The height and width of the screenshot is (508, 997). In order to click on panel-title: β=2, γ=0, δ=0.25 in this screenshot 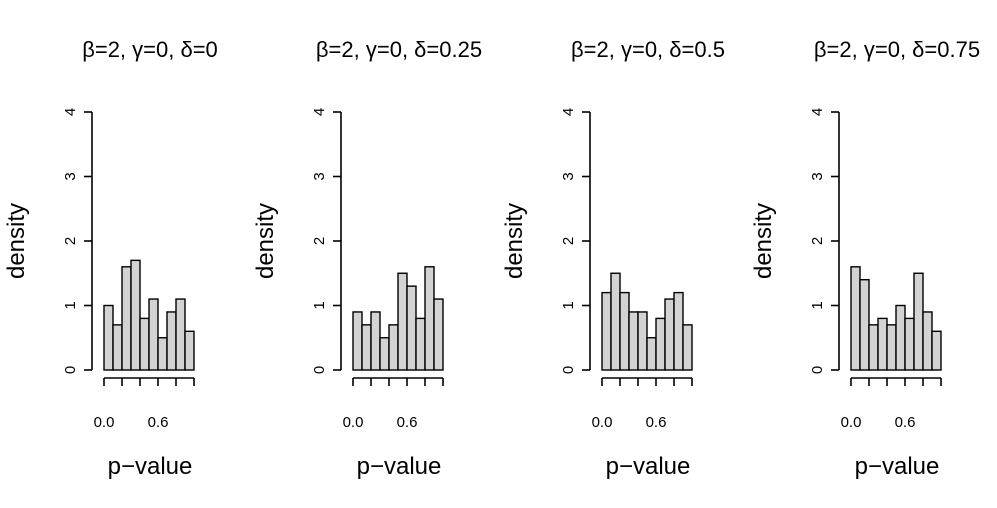, I will do `click(399, 49)`.